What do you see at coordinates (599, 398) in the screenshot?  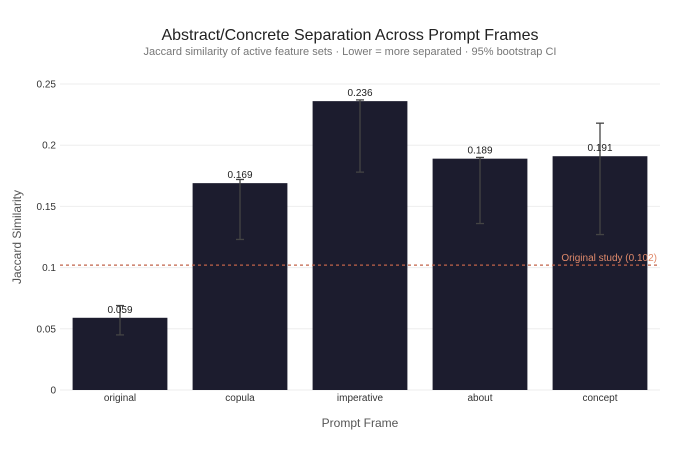 I see `x-tick-label-concept: concept` at bounding box center [599, 398].